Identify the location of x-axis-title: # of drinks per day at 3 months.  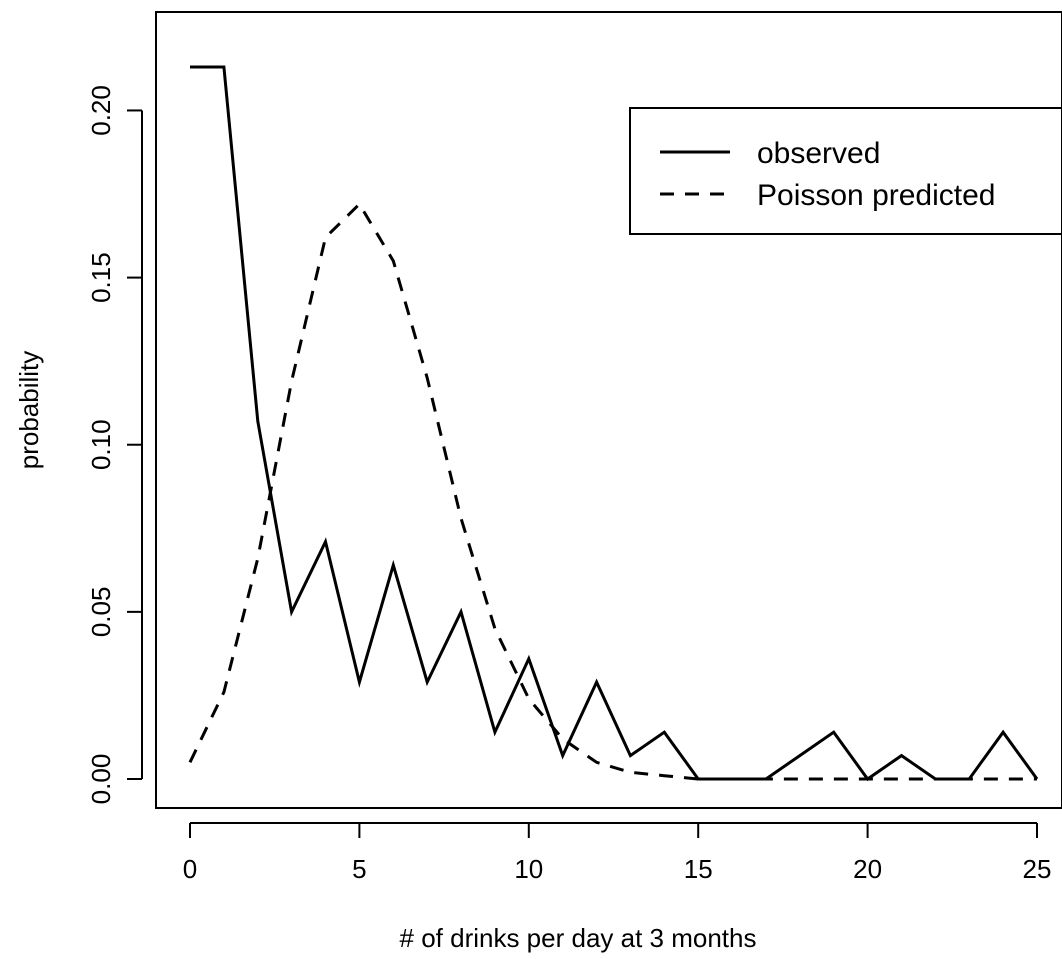
(578, 938).